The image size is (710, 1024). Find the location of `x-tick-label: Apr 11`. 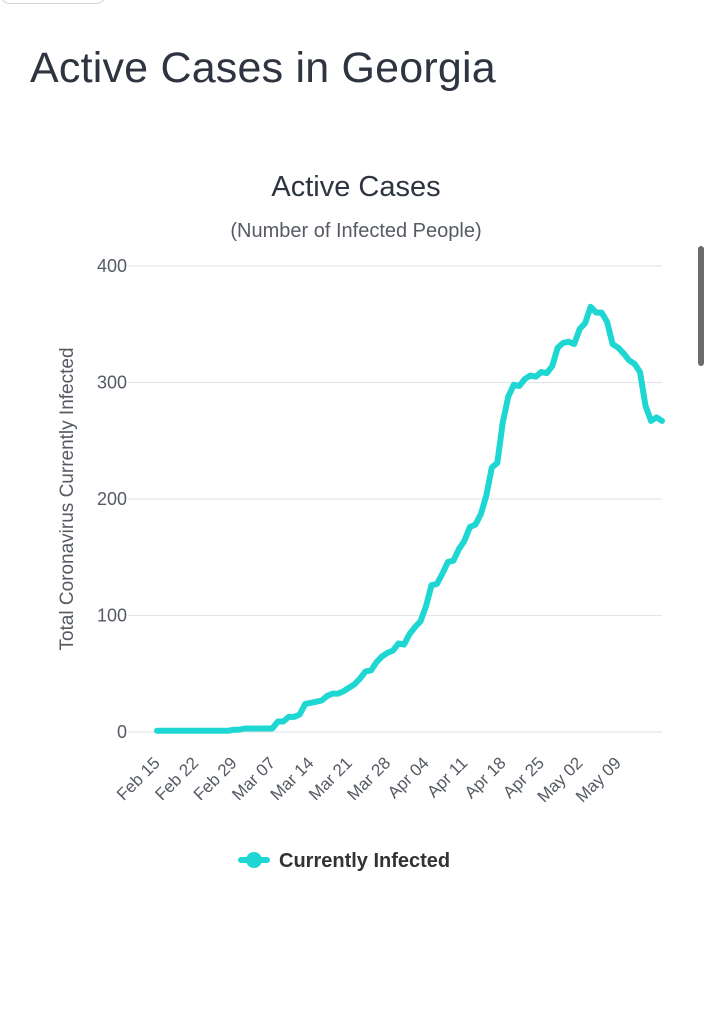

x-tick-label: Apr 11 is located at coordinates (447, 777).